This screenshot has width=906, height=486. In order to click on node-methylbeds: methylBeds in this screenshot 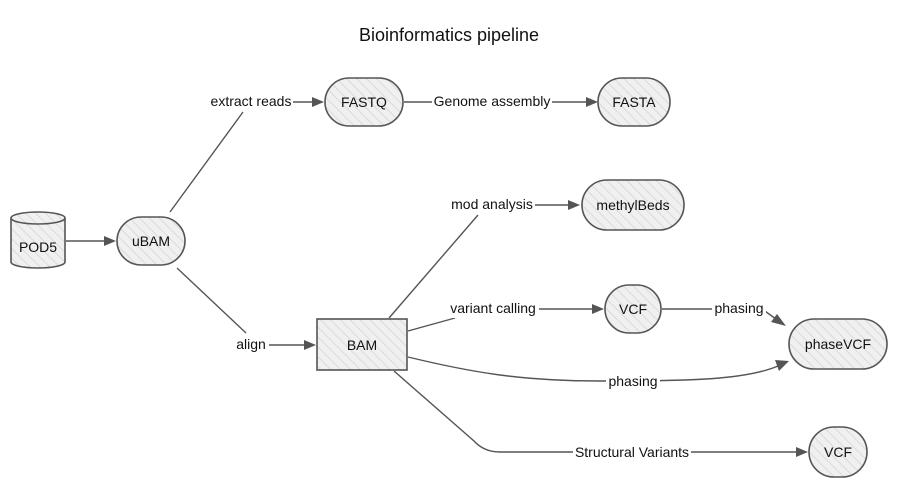, I will do `click(633, 205)`.